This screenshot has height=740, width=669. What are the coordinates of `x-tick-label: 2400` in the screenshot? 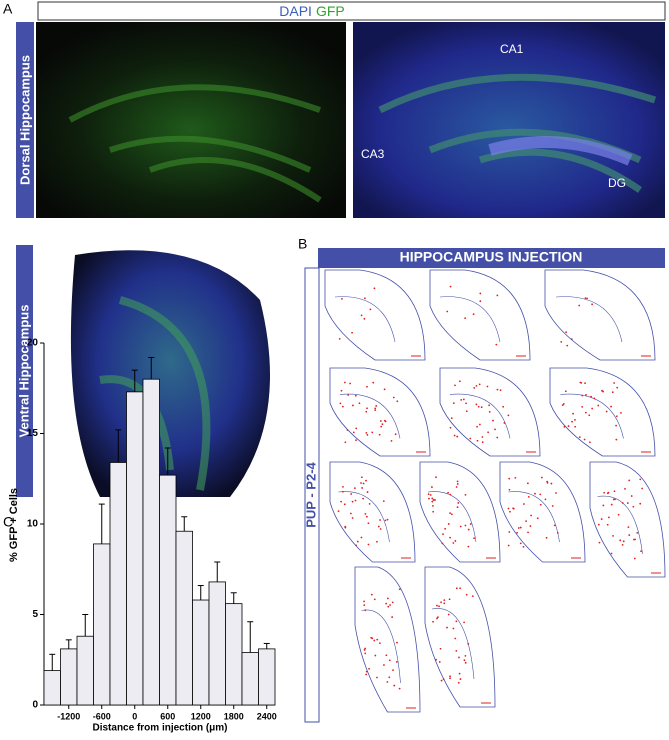 It's located at (267, 716).